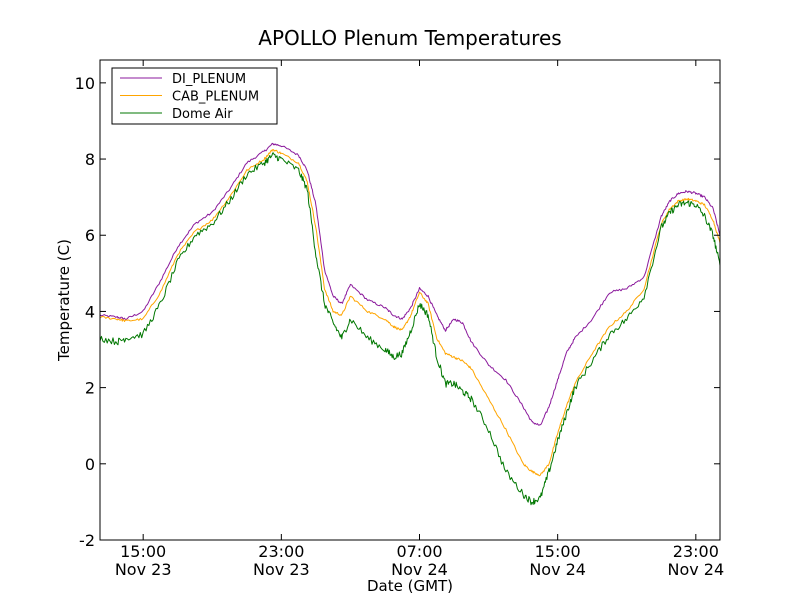  I want to click on y-tick-label: 2, so click(90, 388).